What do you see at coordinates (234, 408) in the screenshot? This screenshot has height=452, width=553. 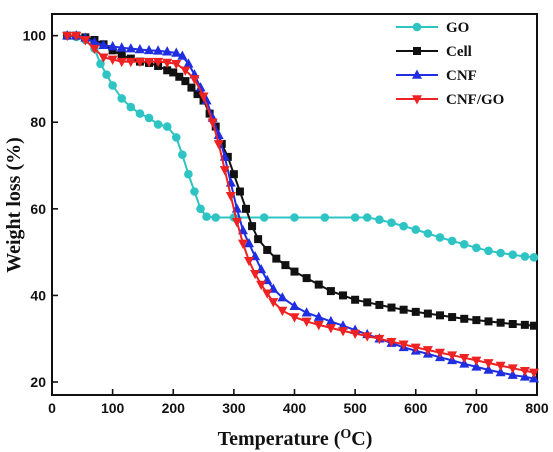 I see `x-tick-label: 300` at bounding box center [234, 408].